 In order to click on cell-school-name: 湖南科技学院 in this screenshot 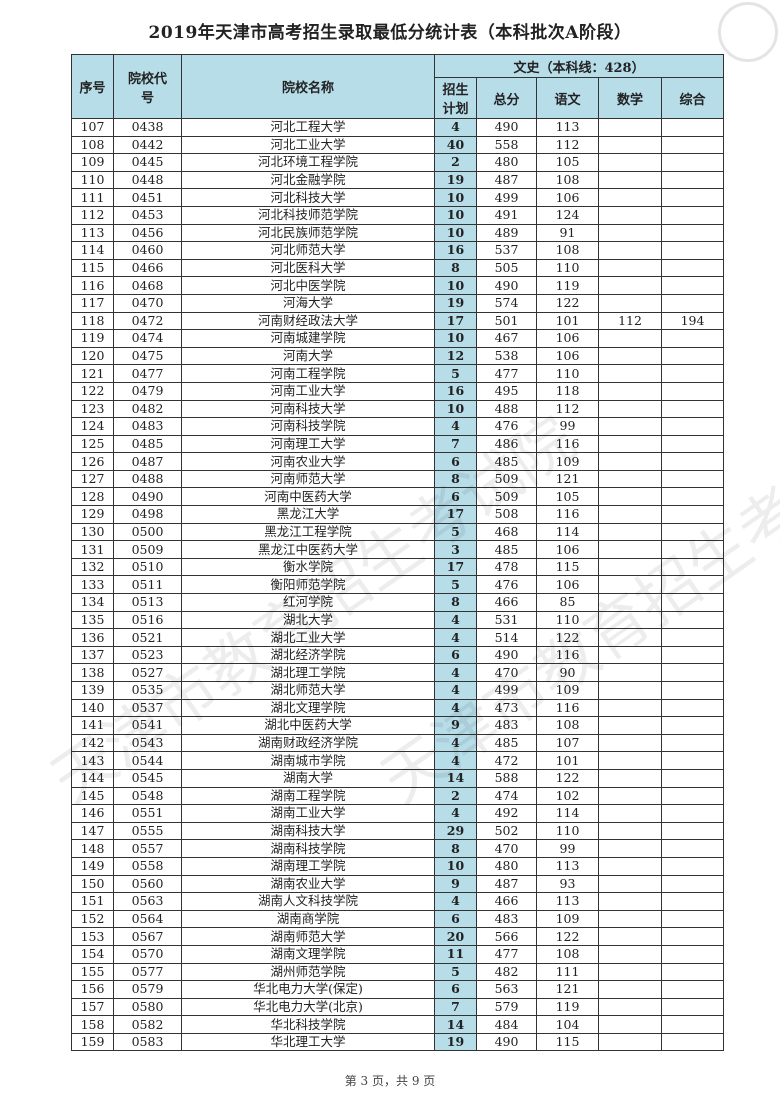, I will do `click(308, 848)`.